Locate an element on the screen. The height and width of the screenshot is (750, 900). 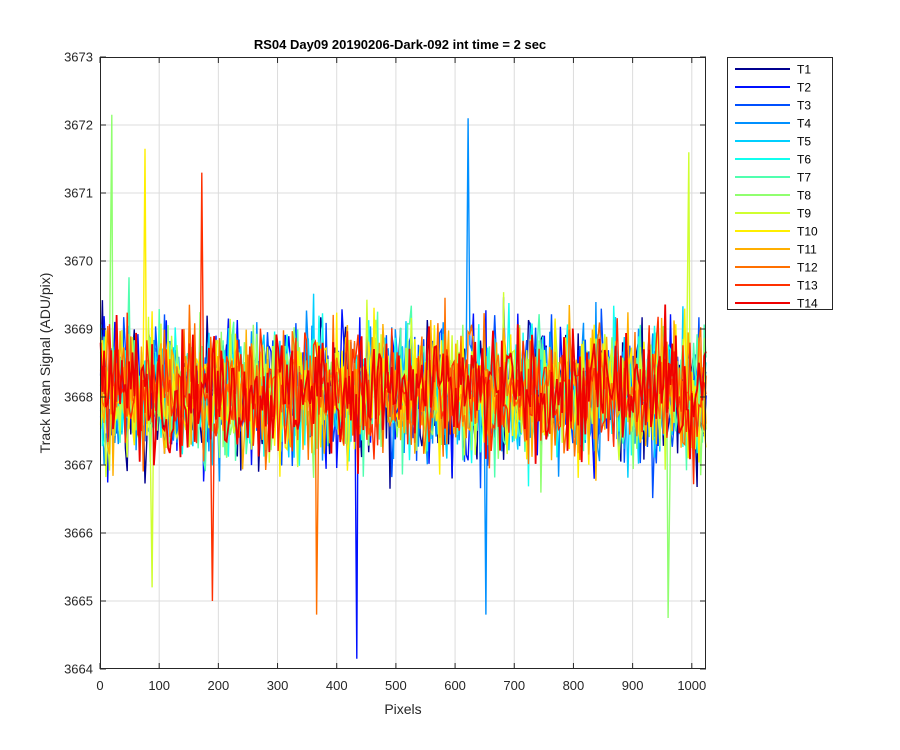
legend-entry-t3: T3 is located at coordinates (773, 106).